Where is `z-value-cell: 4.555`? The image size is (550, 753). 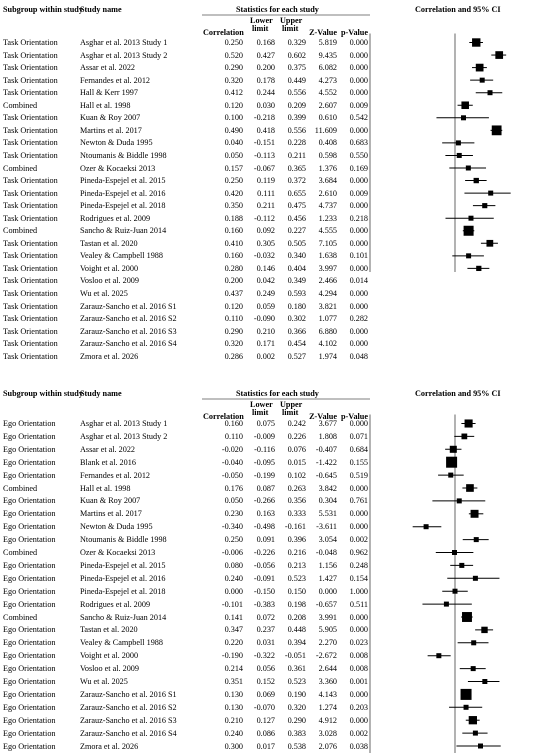 z-value-cell: 4.555 is located at coordinates (327, 231).